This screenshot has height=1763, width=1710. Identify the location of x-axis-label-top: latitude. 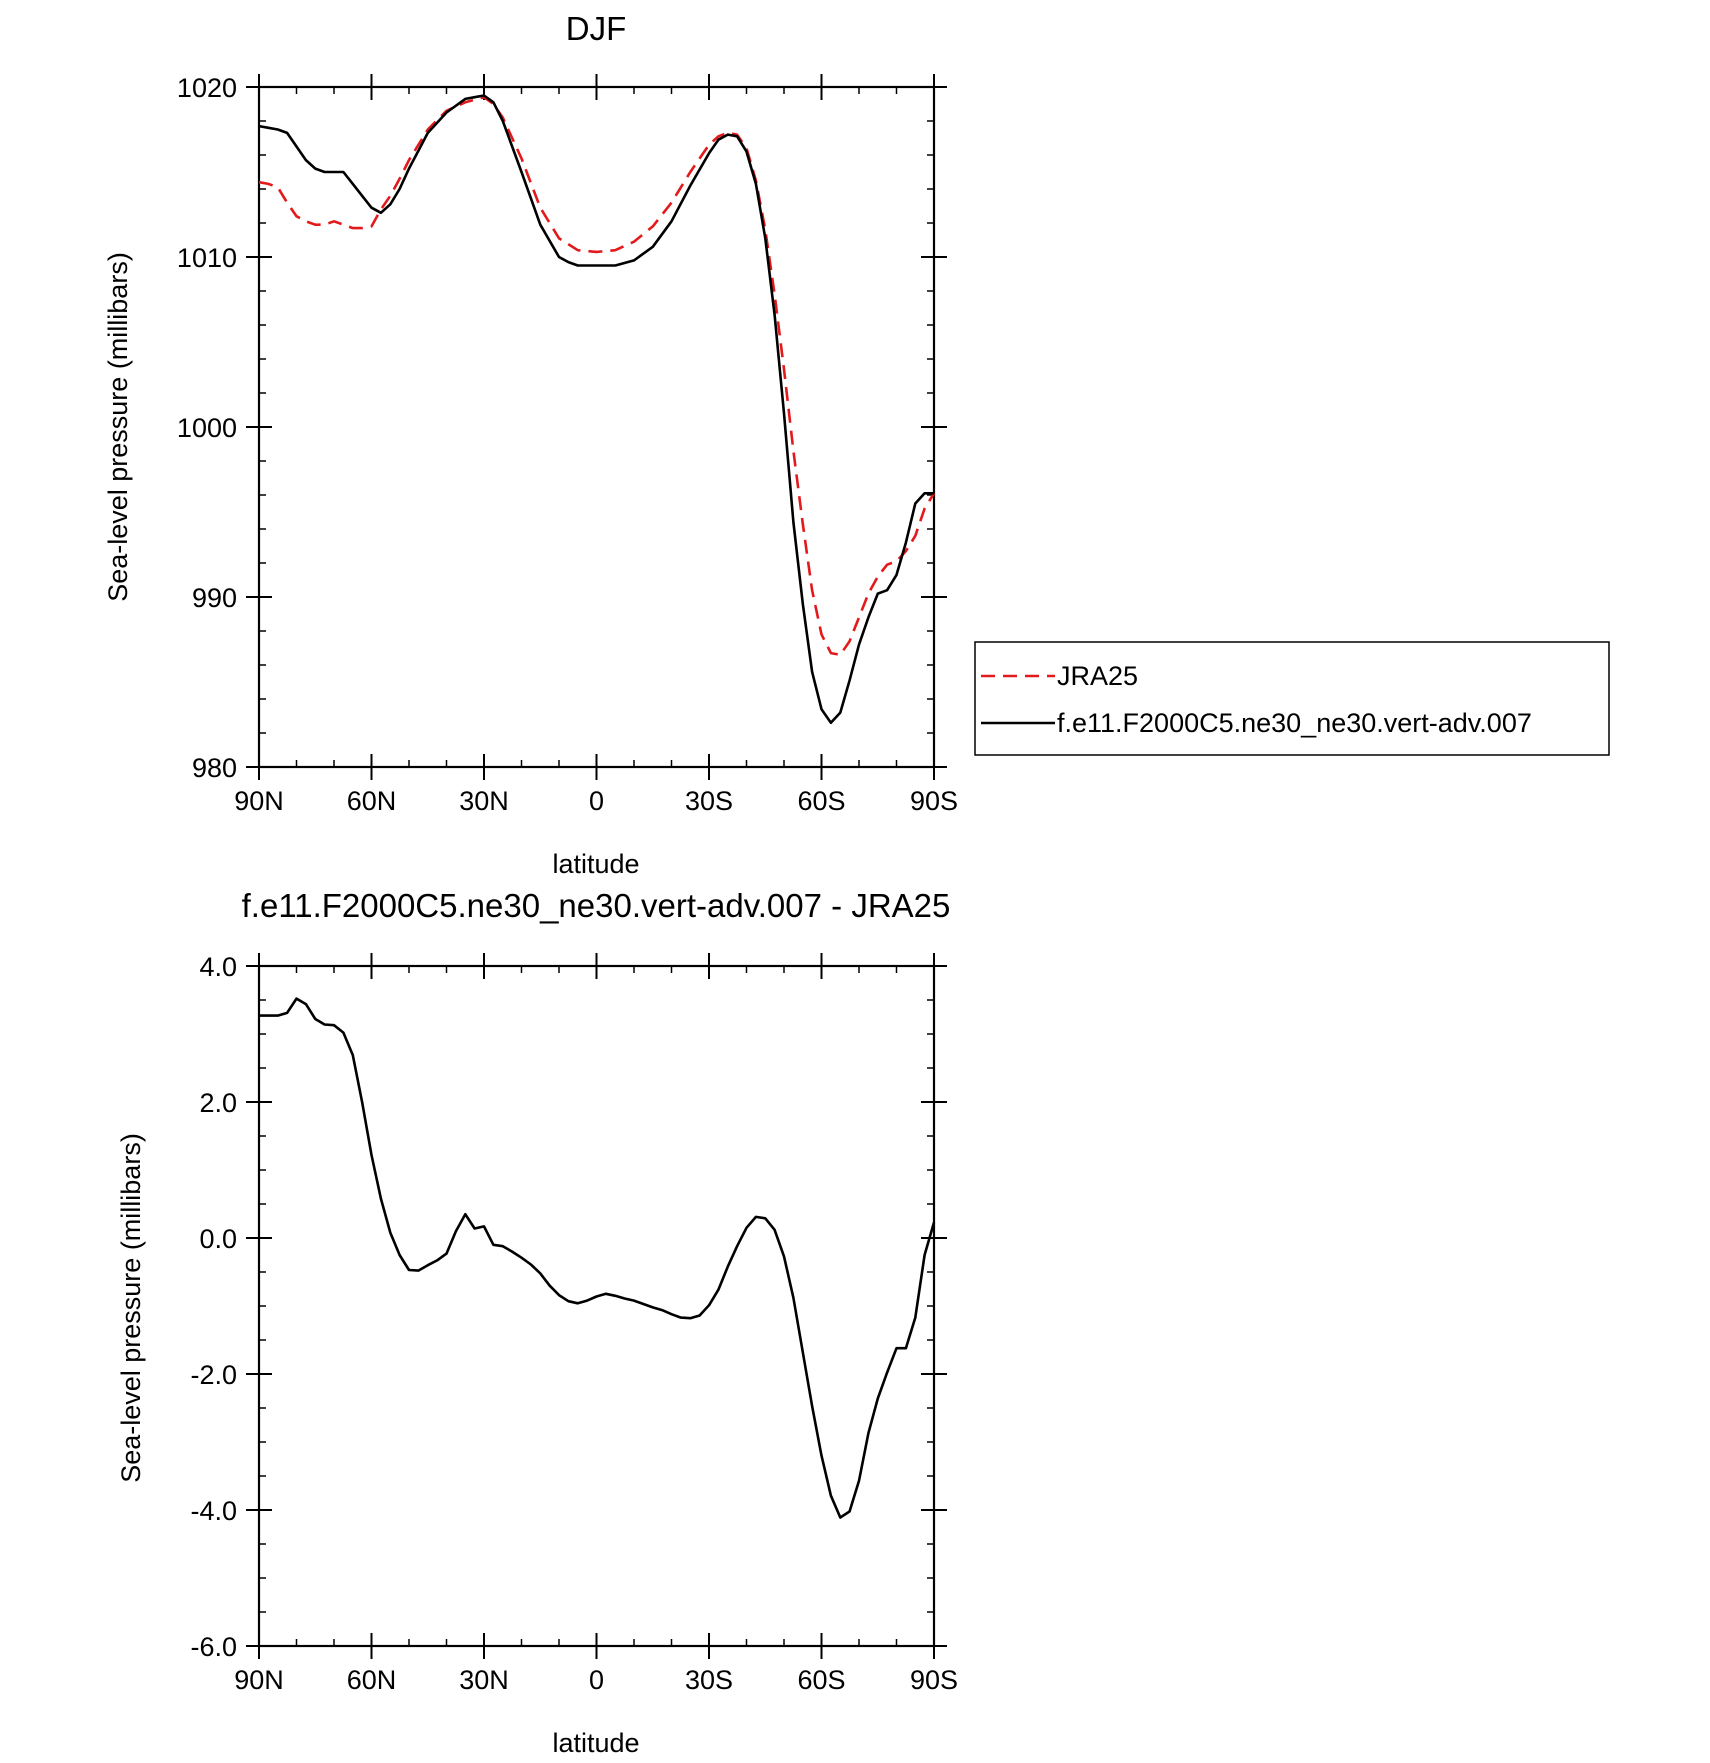
(595, 864).